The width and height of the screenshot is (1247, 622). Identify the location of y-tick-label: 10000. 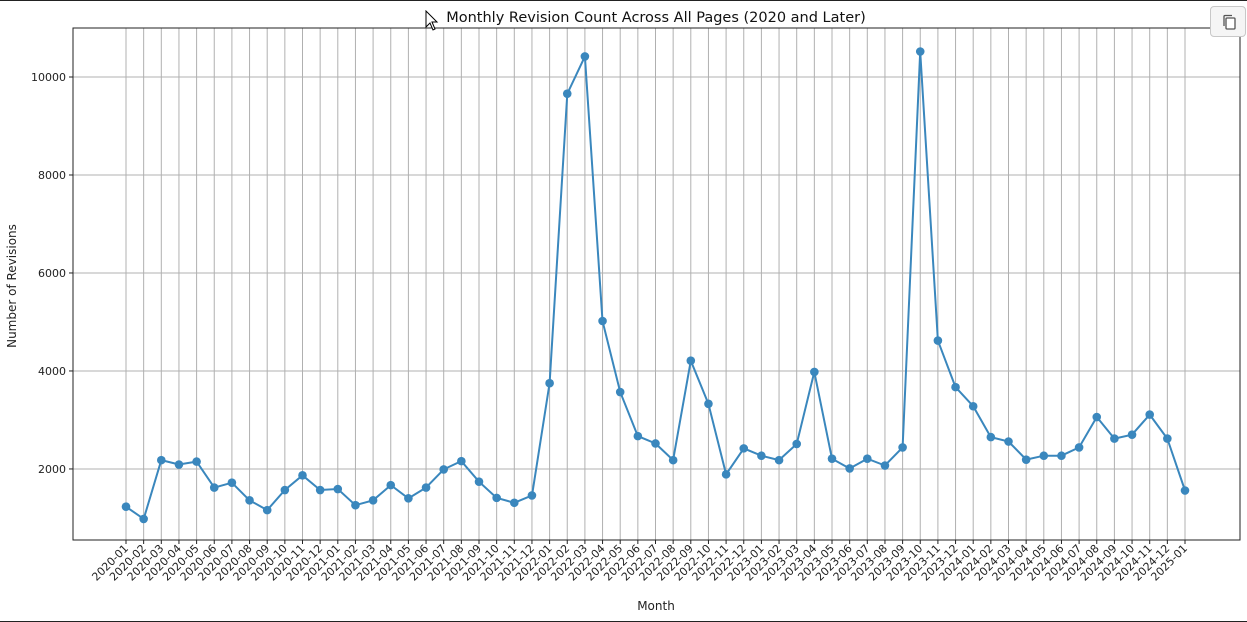
(48, 77).